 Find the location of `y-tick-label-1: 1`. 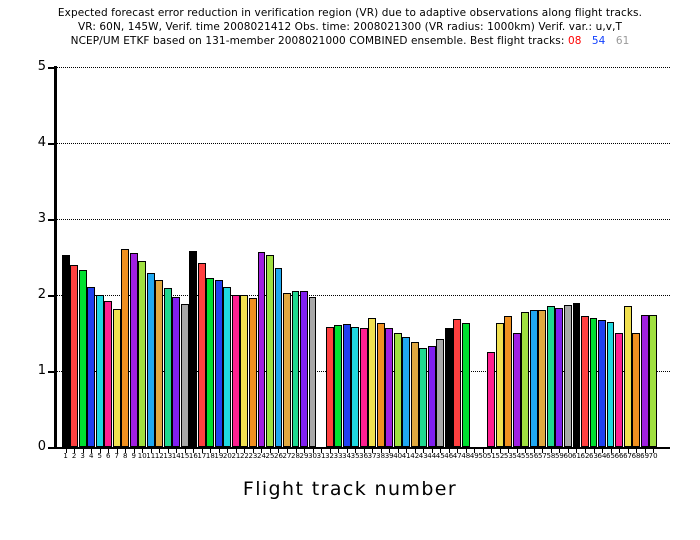

y-tick-label-1: 1 is located at coordinates (41, 370).